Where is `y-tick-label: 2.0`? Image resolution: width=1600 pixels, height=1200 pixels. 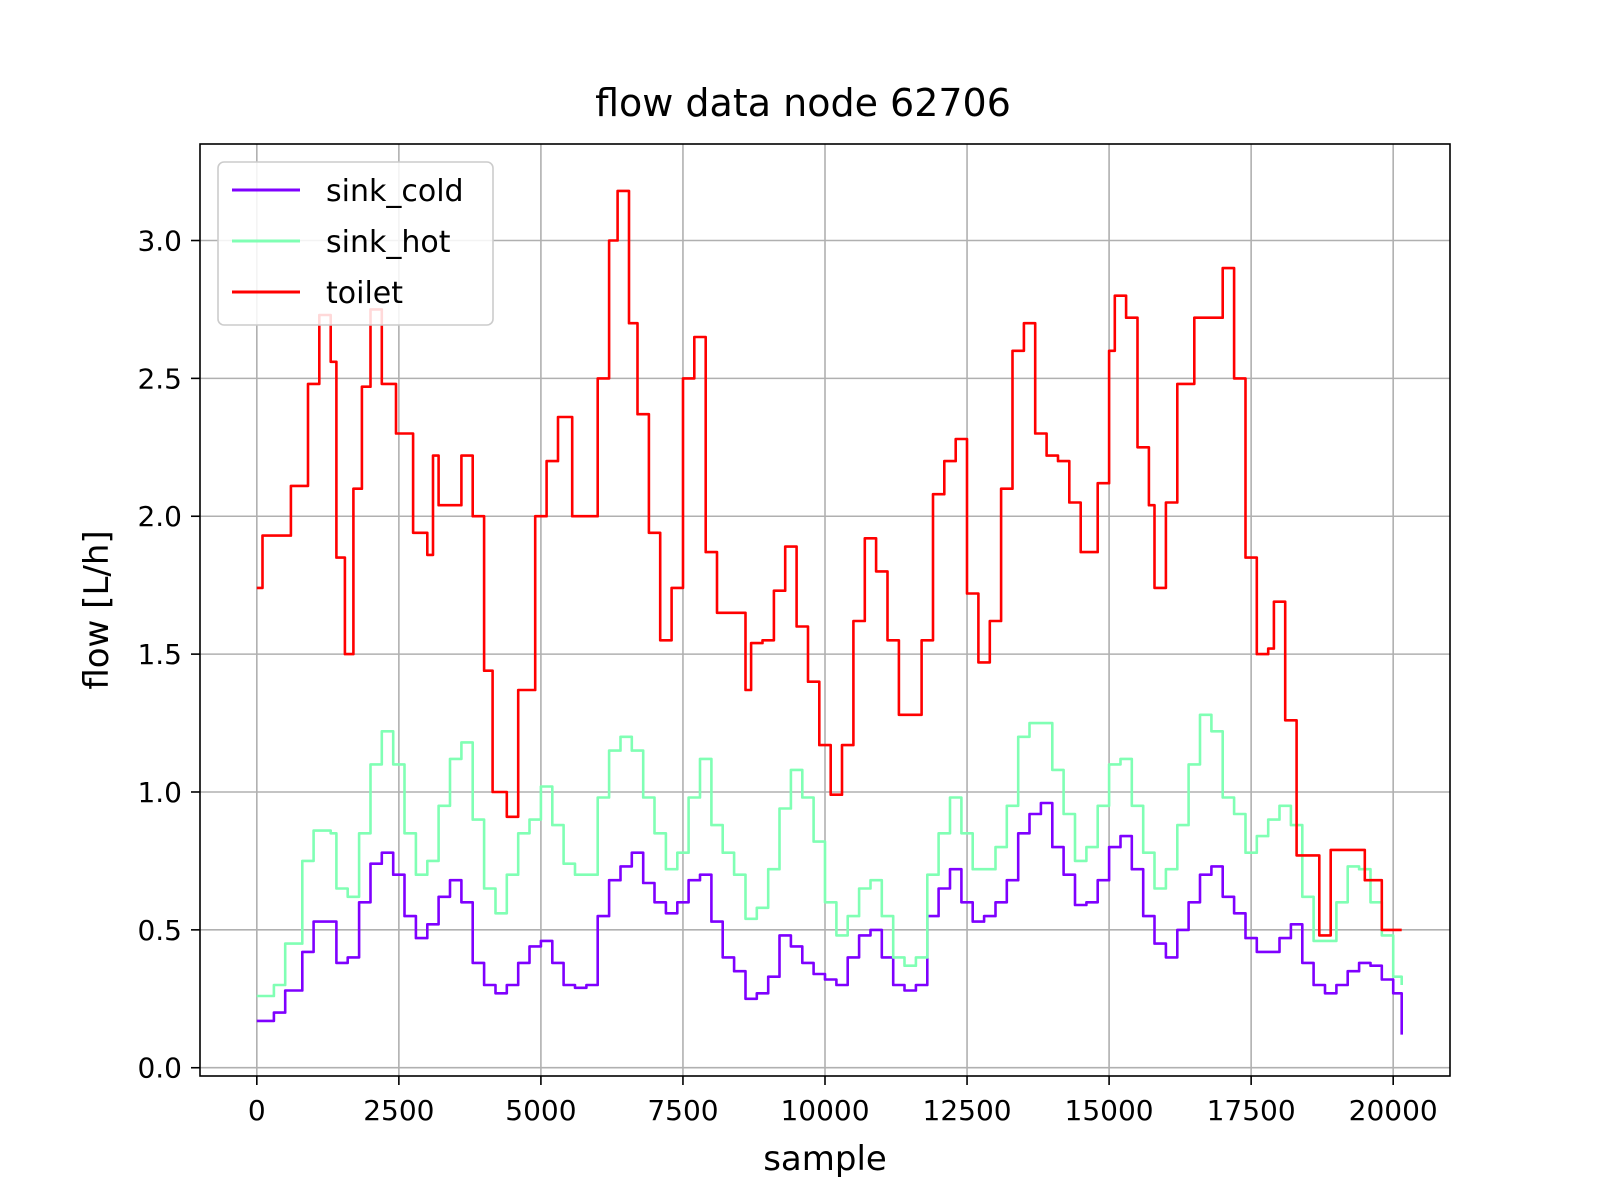 y-tick-label: 2.0 is located at coordinates (159, 516).